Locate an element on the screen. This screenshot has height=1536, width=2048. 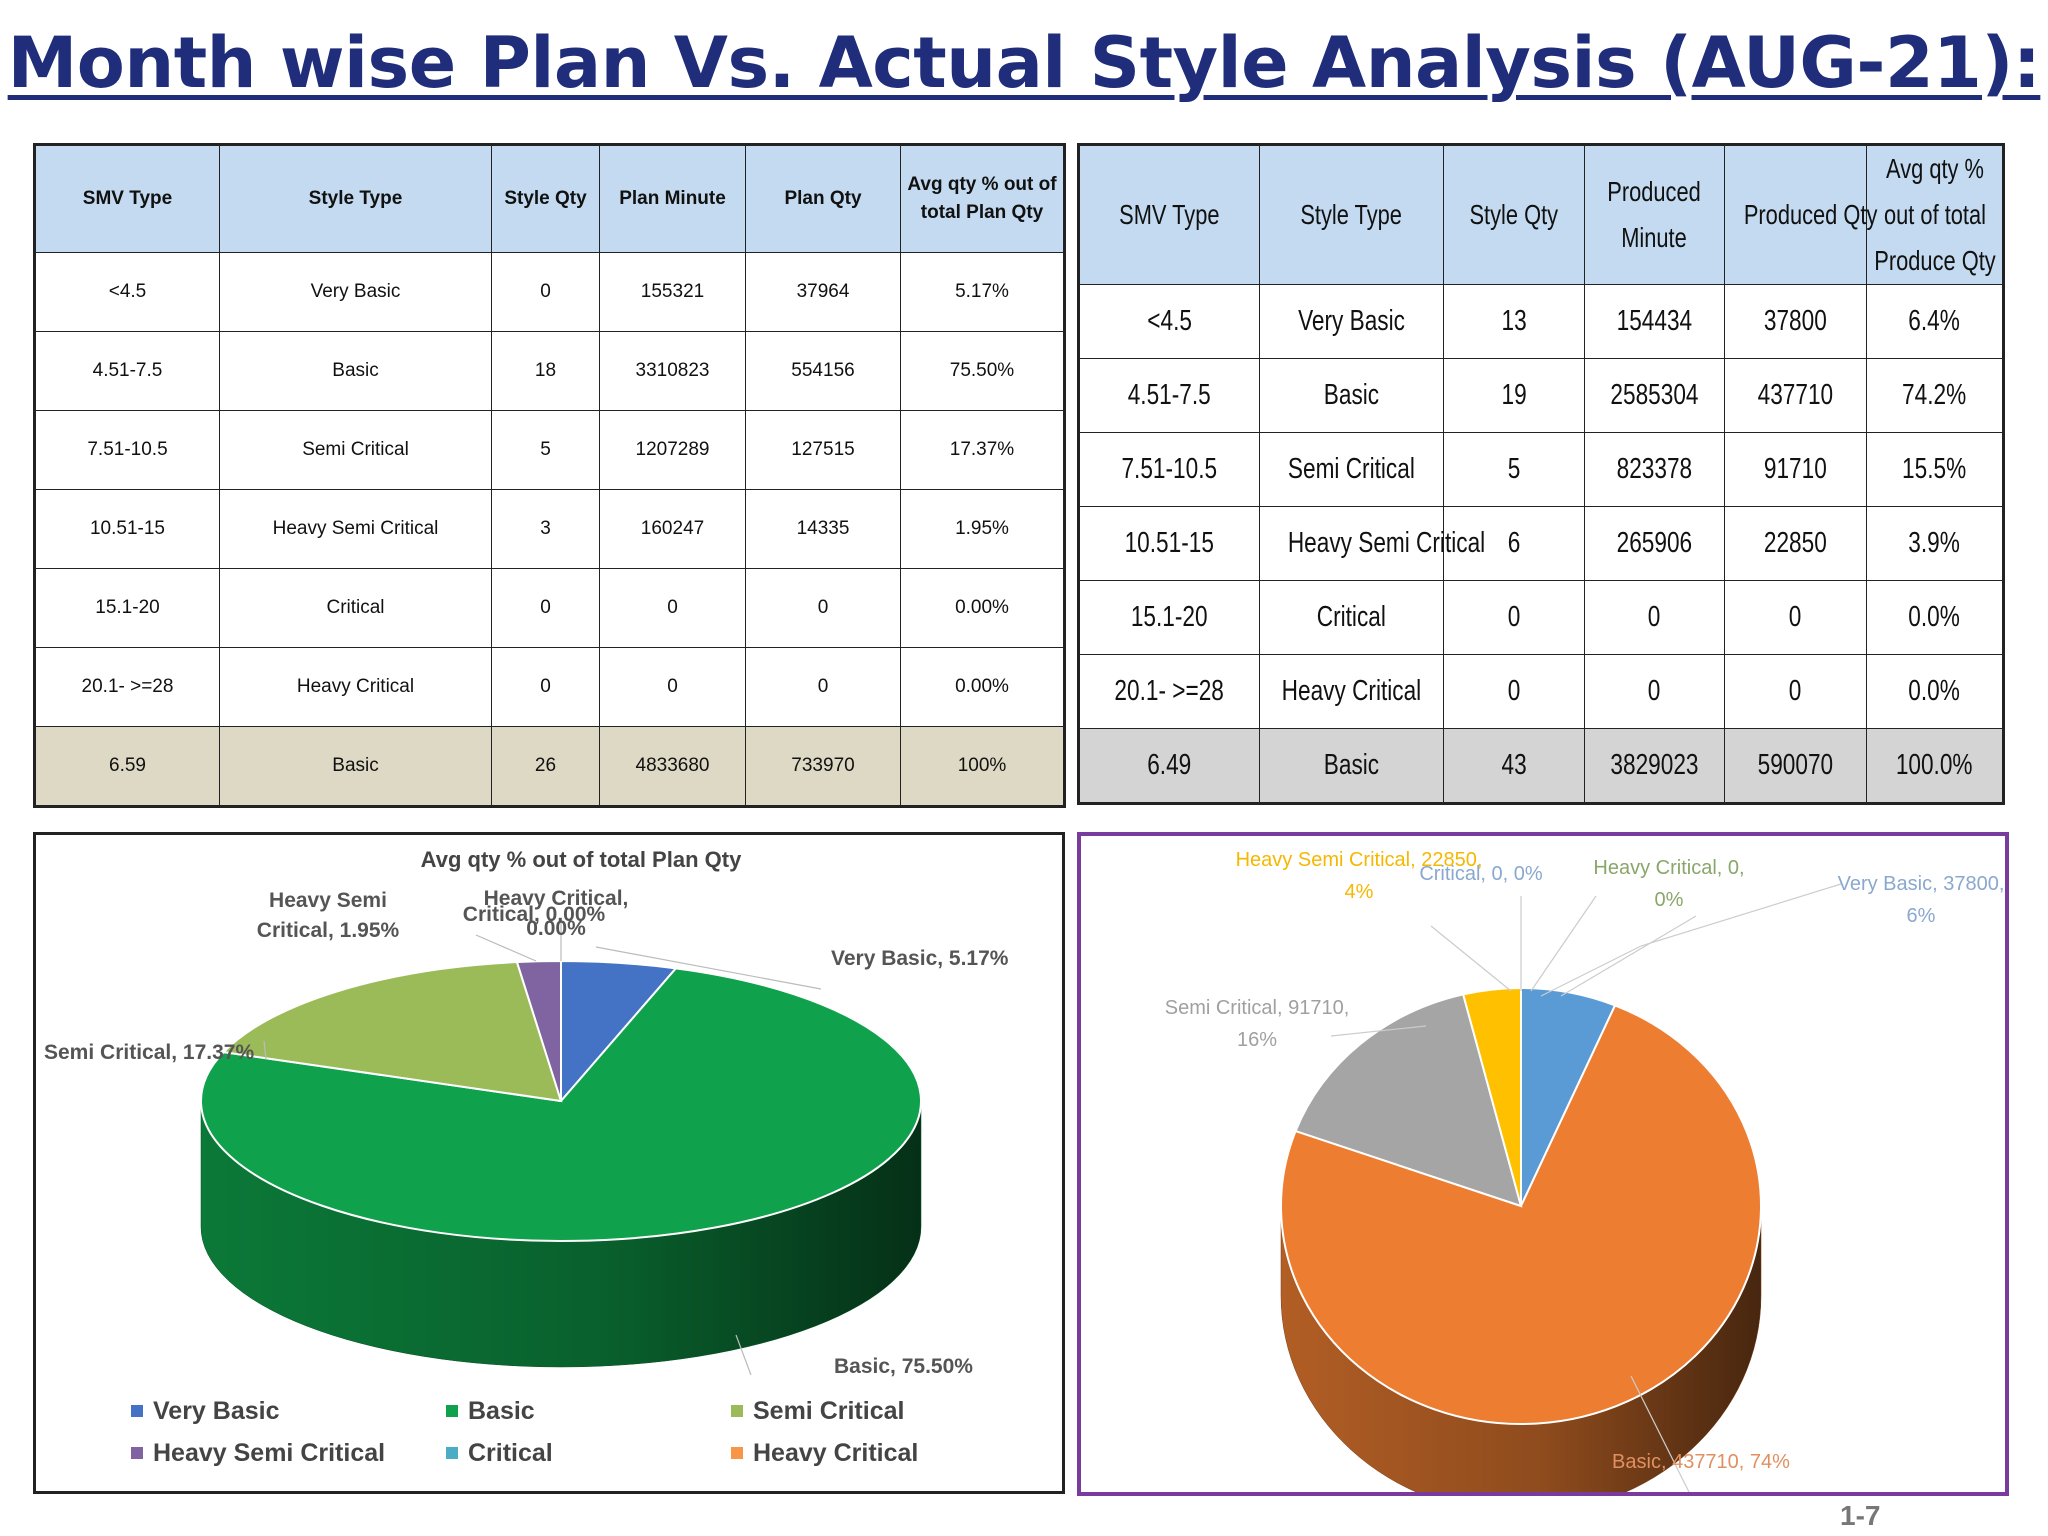
table-cell: 37964 is located at coordinates (823, 292).